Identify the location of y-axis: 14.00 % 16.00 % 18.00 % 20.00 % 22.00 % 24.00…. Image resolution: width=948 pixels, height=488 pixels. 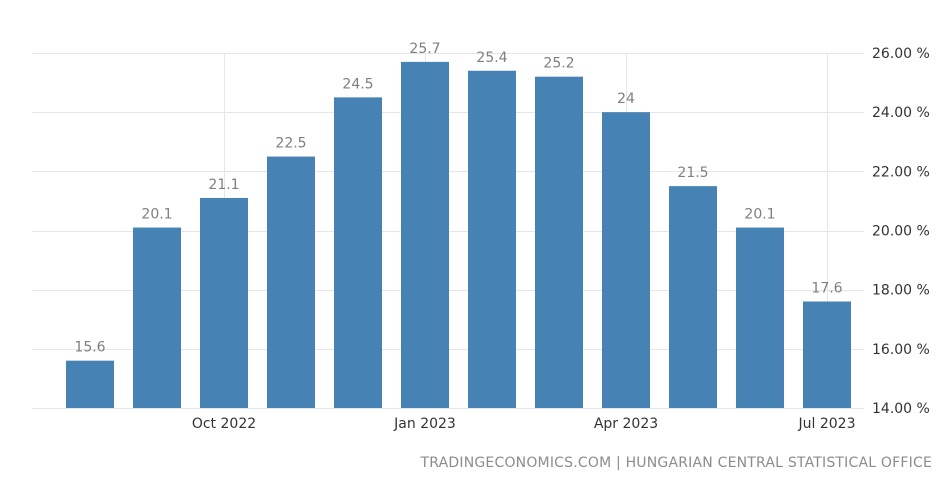
(901, 231).